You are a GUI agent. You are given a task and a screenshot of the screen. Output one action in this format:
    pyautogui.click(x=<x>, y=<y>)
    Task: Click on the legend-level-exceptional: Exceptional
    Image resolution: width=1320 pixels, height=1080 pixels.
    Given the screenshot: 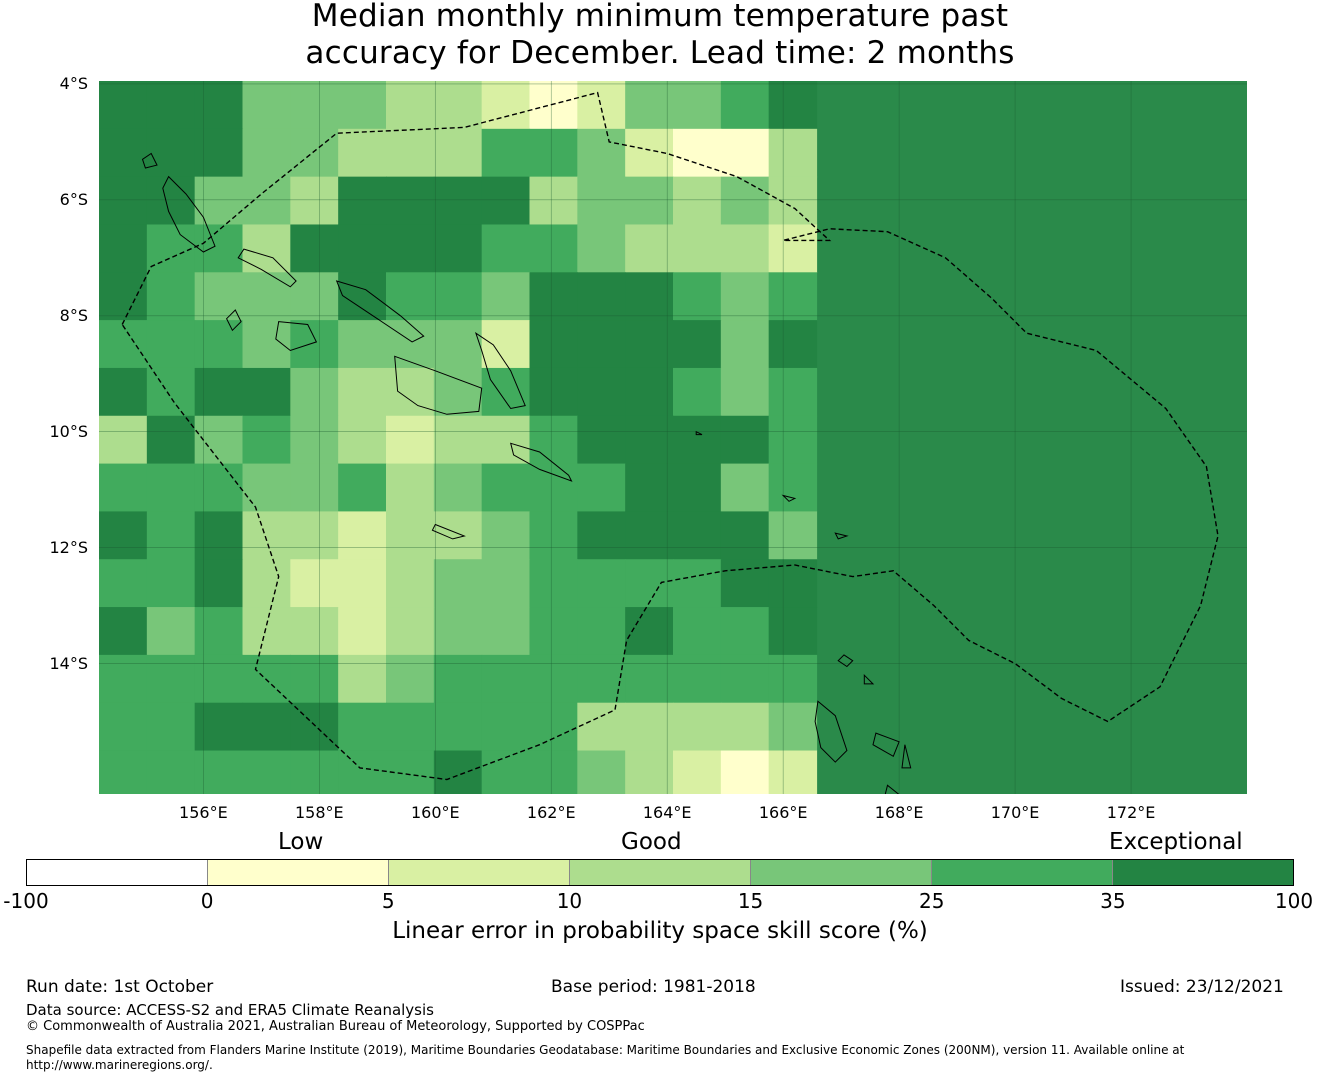 What is the action you would take?
    pyautogui.click(x=1176, y=842)
    